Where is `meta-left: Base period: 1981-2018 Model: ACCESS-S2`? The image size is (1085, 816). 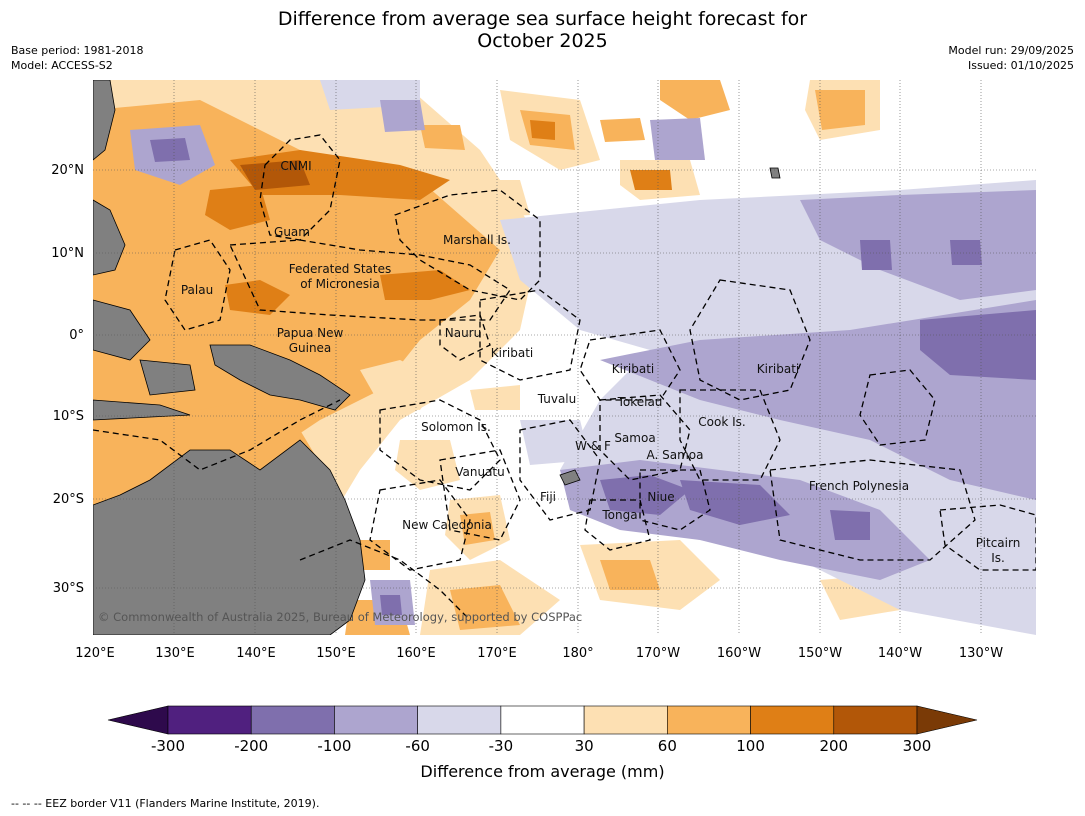 meta-left: Base period: 1981-2018 Model: ACCESS-S2 is located at coordinates (77, 58).